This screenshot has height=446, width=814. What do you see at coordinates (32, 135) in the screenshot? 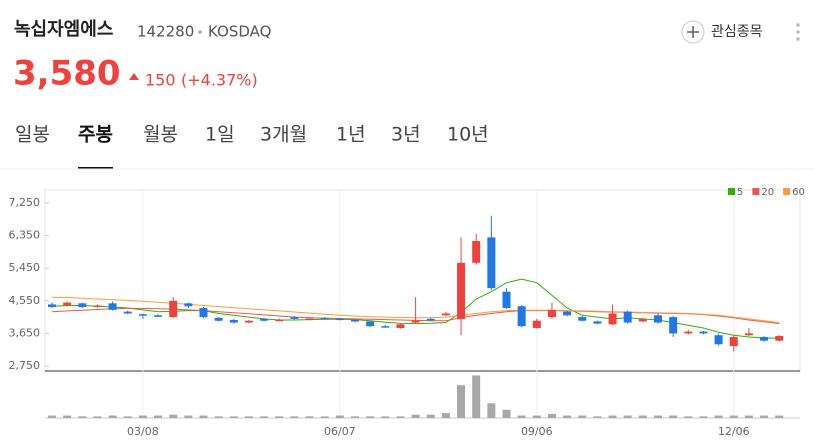
I see `tab: 일봉` at bounding box center [32, 135].